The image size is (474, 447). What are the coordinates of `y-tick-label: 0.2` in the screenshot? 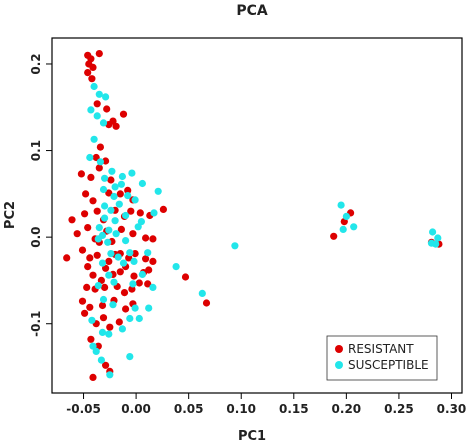 It's located at (36, 63).